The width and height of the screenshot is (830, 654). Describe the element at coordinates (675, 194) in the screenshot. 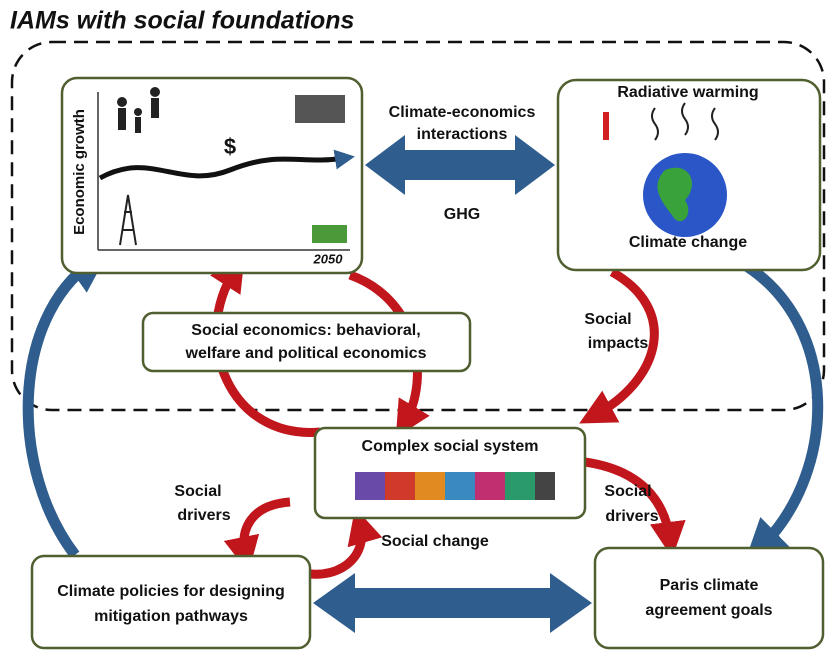

I see `globe-land` at that location.